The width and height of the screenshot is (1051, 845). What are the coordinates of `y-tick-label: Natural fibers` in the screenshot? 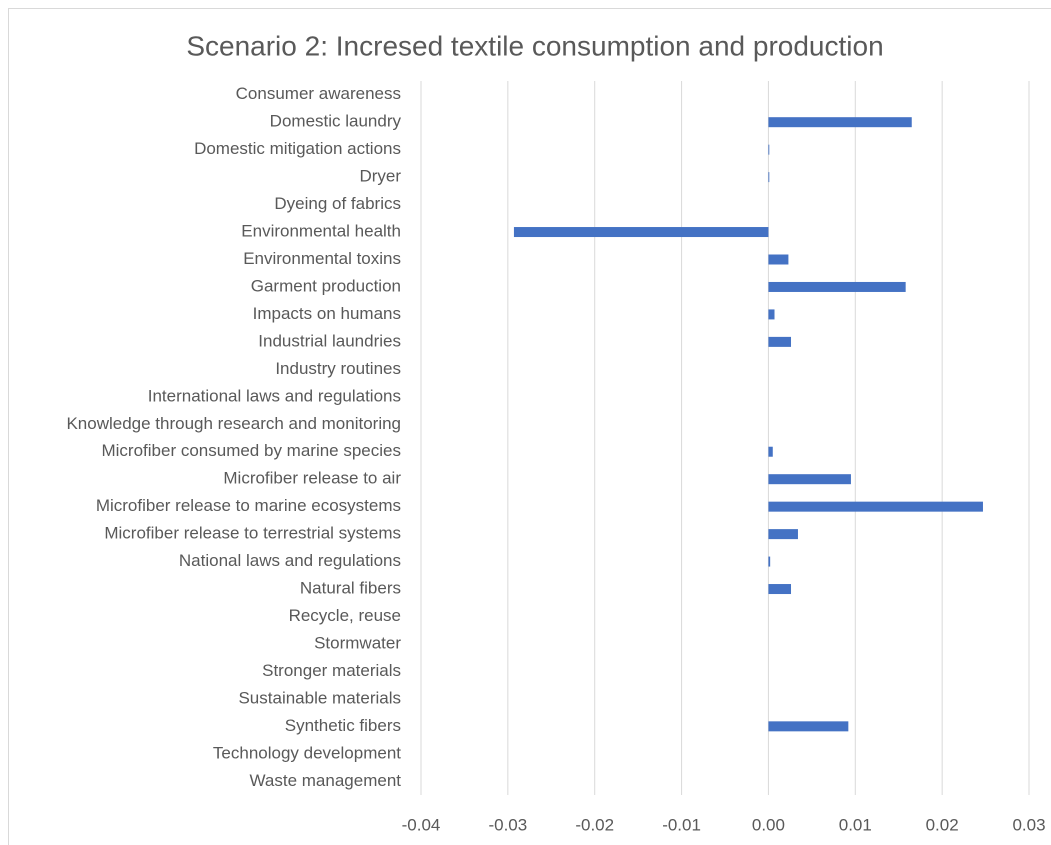 It's located at (350, 588).